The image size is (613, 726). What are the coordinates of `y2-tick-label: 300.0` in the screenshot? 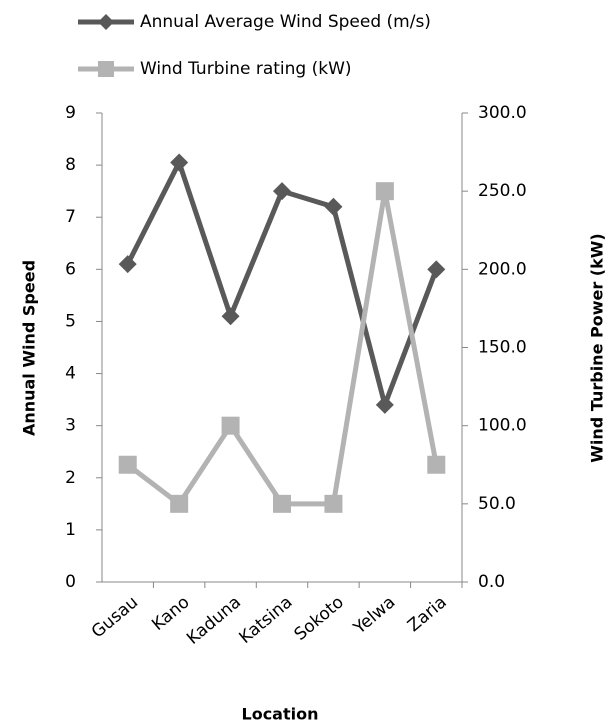 It's located at (502, 113).